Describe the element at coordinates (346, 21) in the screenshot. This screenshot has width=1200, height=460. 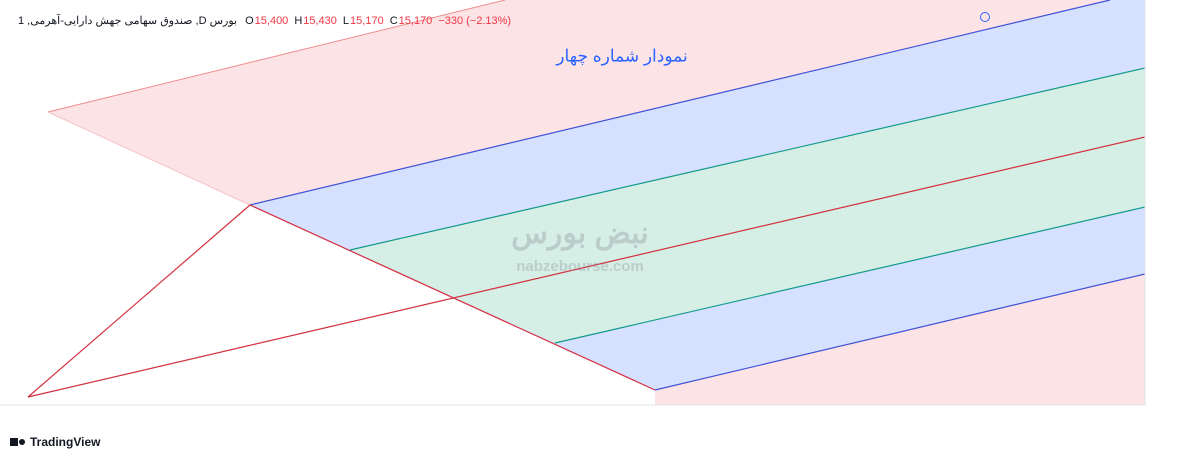
I see `ohlc-key: L` at that location.